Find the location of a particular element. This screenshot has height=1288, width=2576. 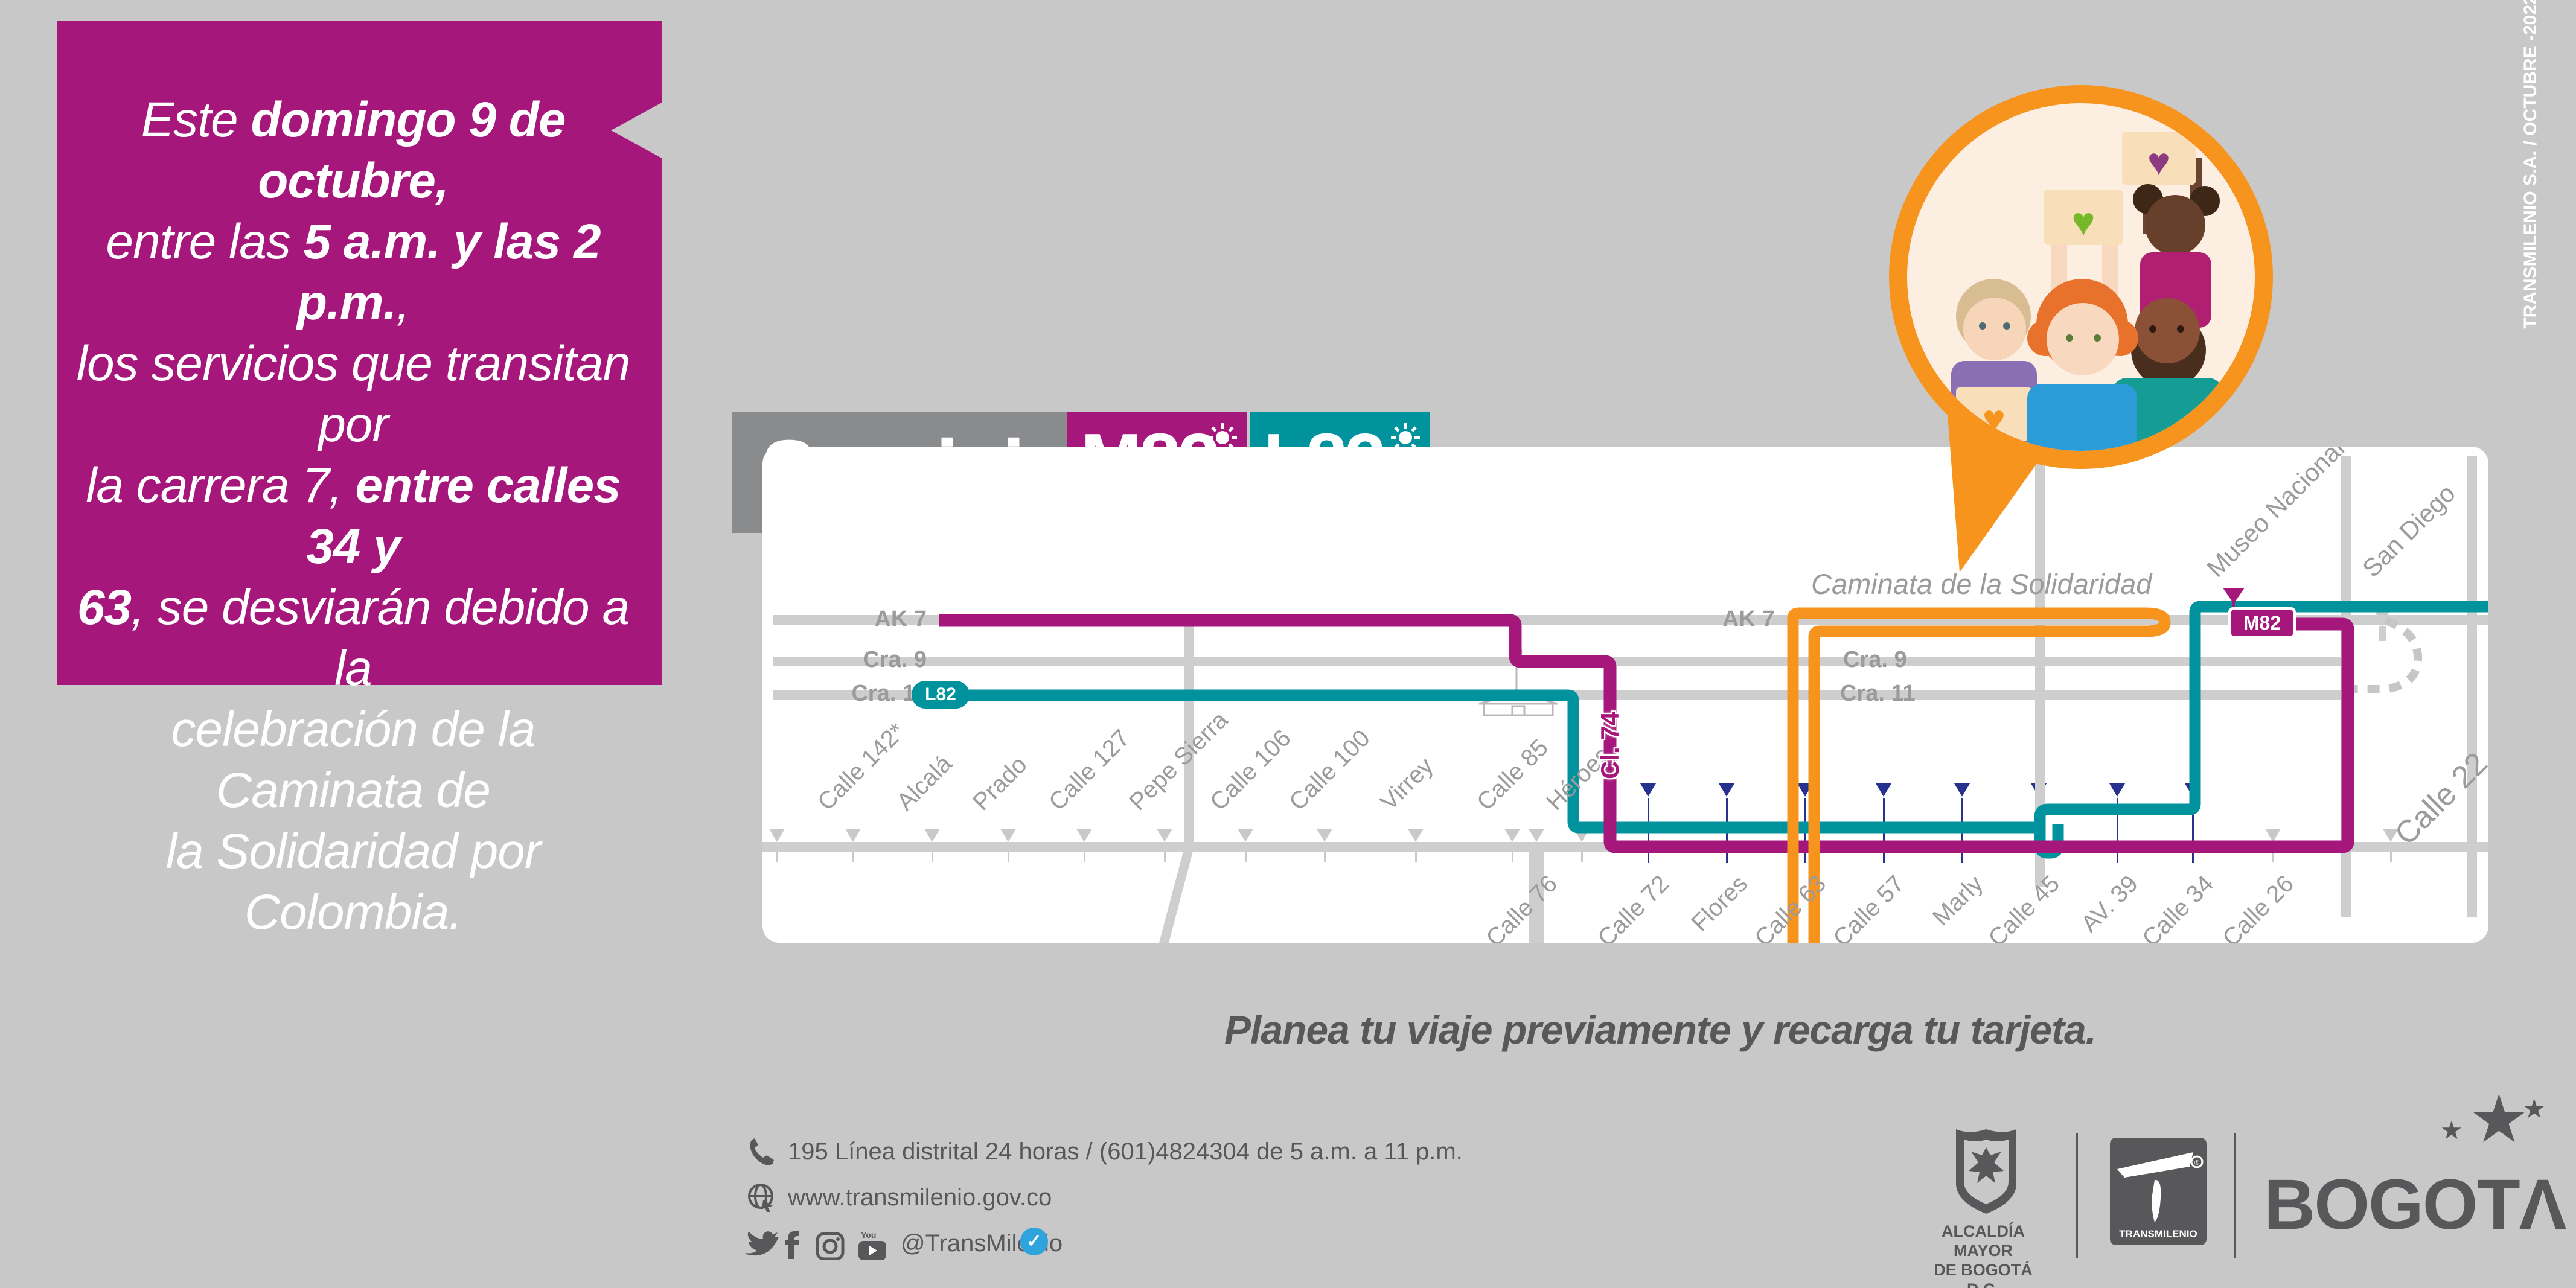

announcement-panel is located at coordinates (360, 353).